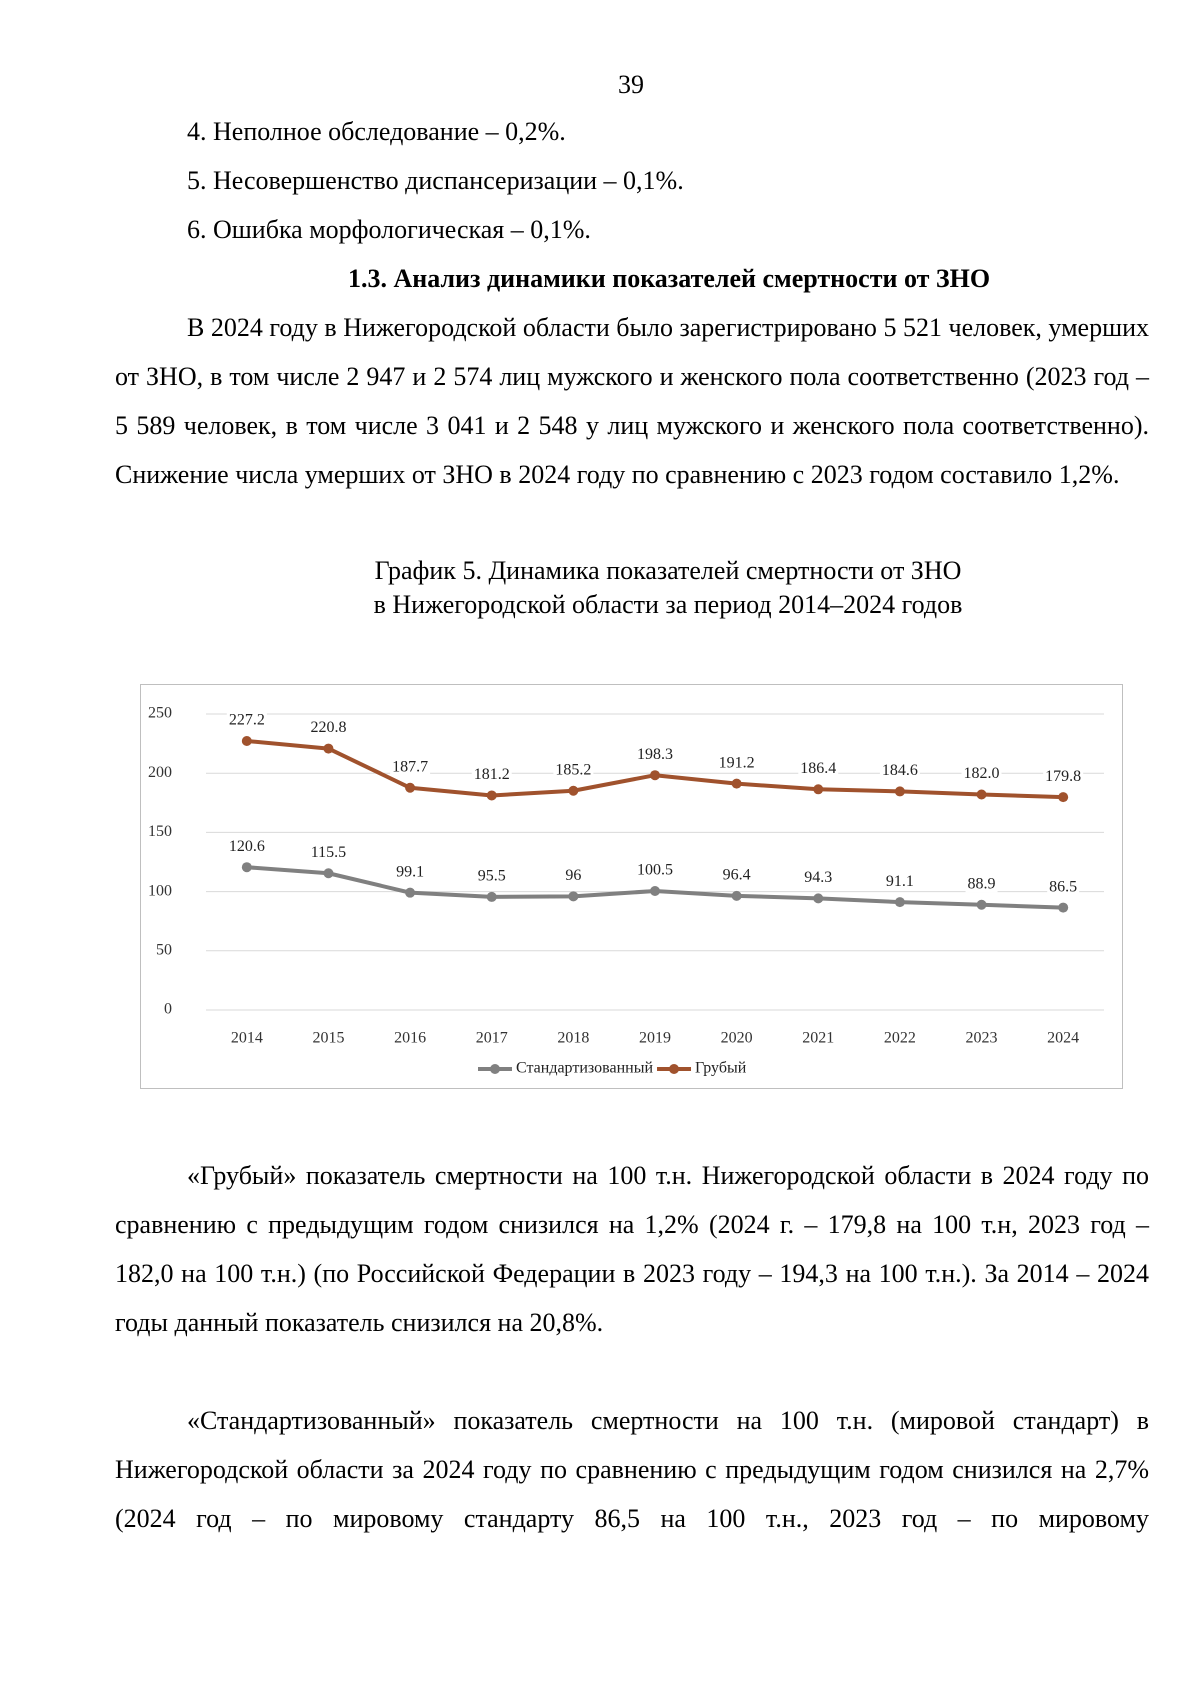 The image size is (1200, 1697). What do you see at coordinates (737, 1038) in the screenshot?
I see `x-tick-label: 2020` at bounding box center [737, 1038].